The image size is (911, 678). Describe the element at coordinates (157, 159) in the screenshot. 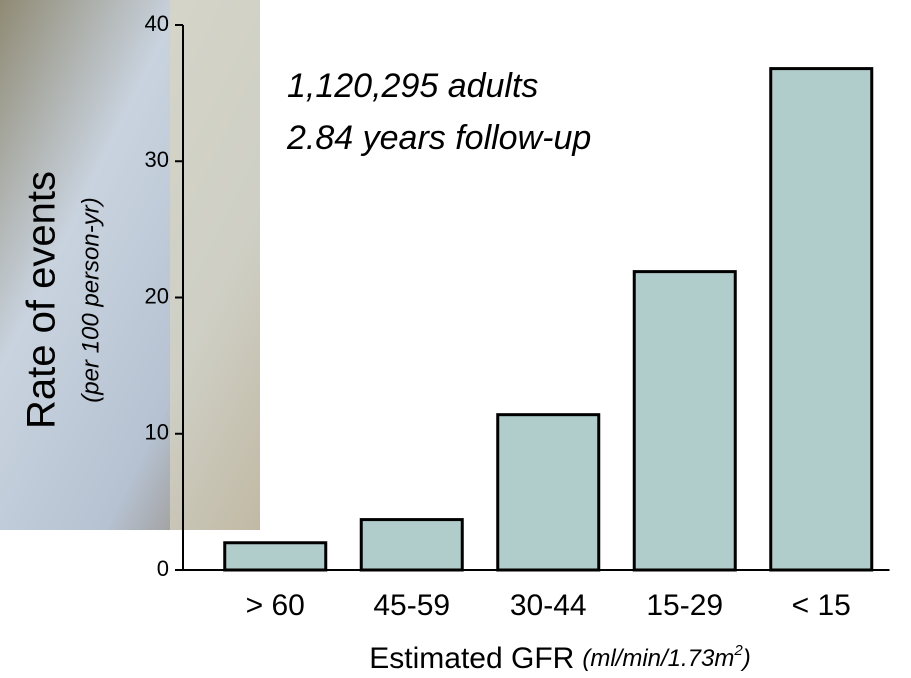

I see `y-tick-label: 30` at that location.